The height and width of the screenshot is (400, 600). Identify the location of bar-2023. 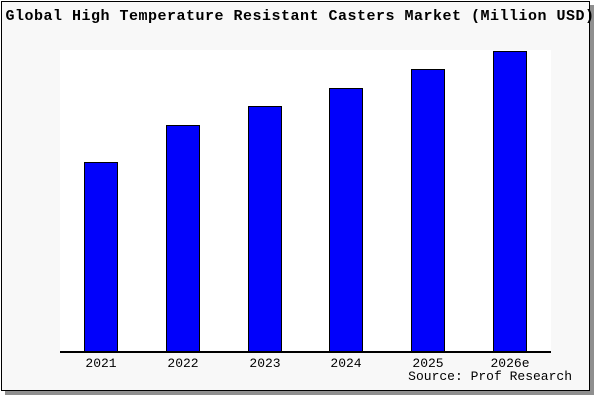
(265, 228).